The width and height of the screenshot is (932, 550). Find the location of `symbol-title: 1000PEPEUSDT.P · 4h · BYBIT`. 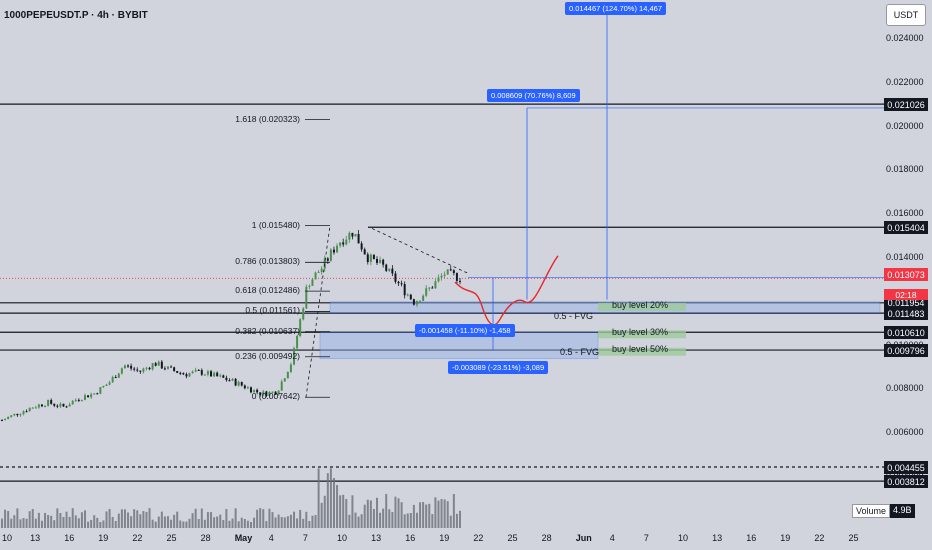

symbol-title: 1000PEPEUSDT.P · 4h · BYBIT is located at coordinates (76, 15).